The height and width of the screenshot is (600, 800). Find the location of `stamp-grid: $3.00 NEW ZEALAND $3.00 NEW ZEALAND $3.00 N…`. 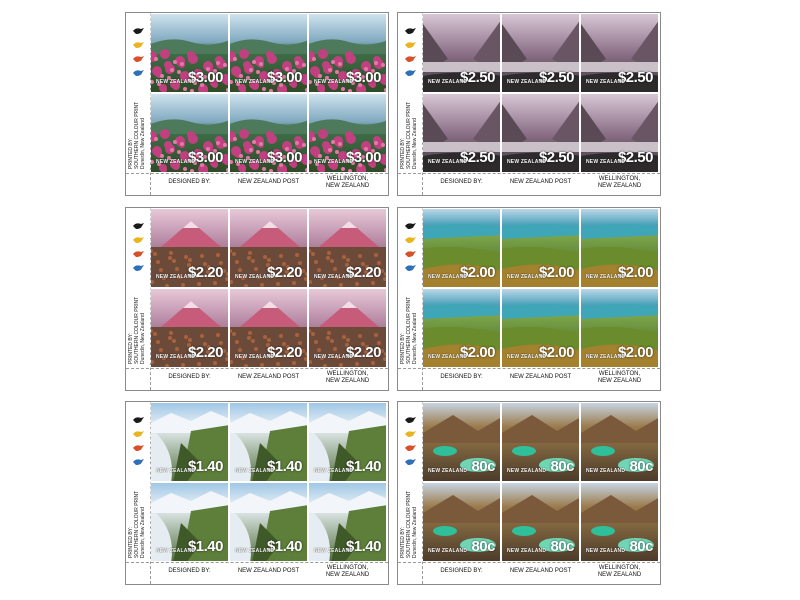

stamp-grid: $3.00 NEW ZEALAND $3.00 NEW ZEALAND $3.00 N… is located at coordinates (269, 93).